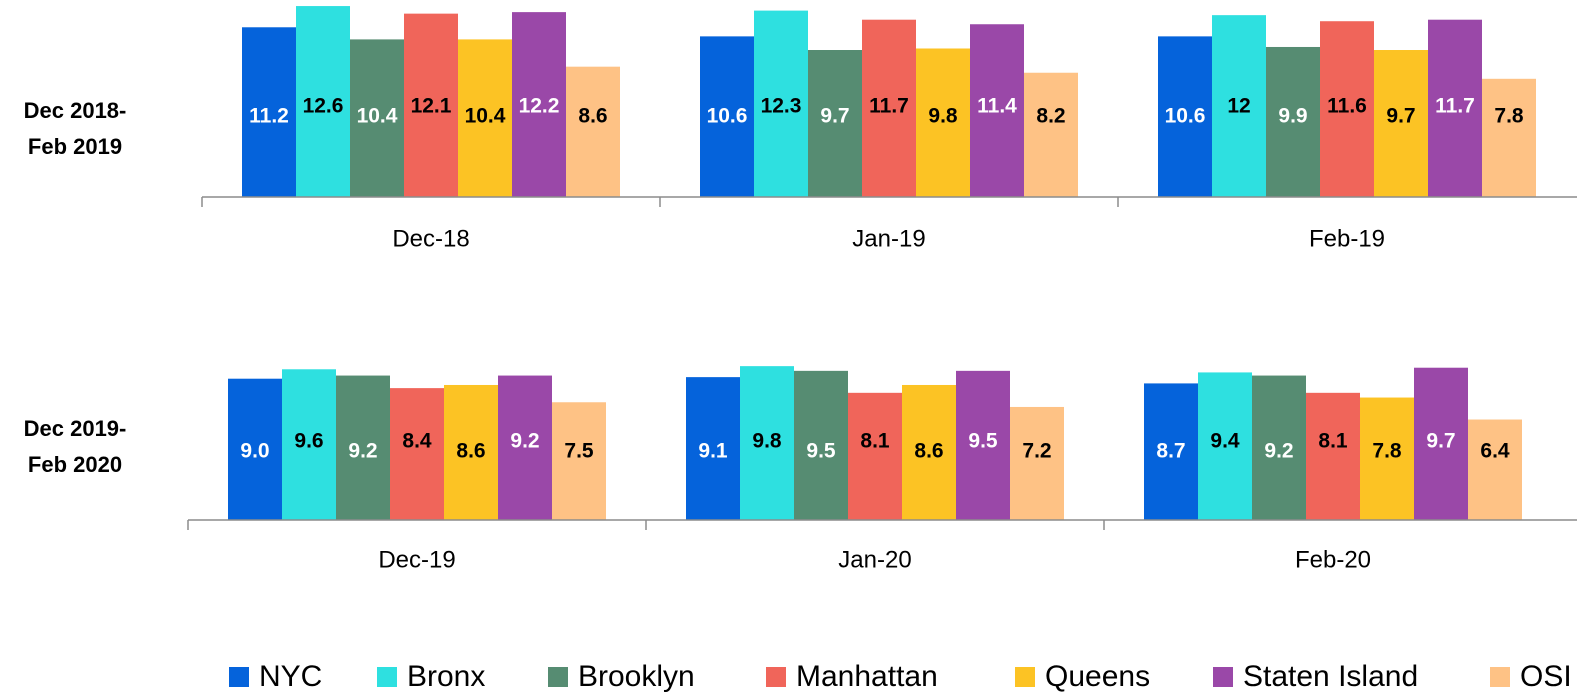  Describe the element at coordinates (888, 238) in the screenshot. I see `x-tick-label: Jan-19` at that location.